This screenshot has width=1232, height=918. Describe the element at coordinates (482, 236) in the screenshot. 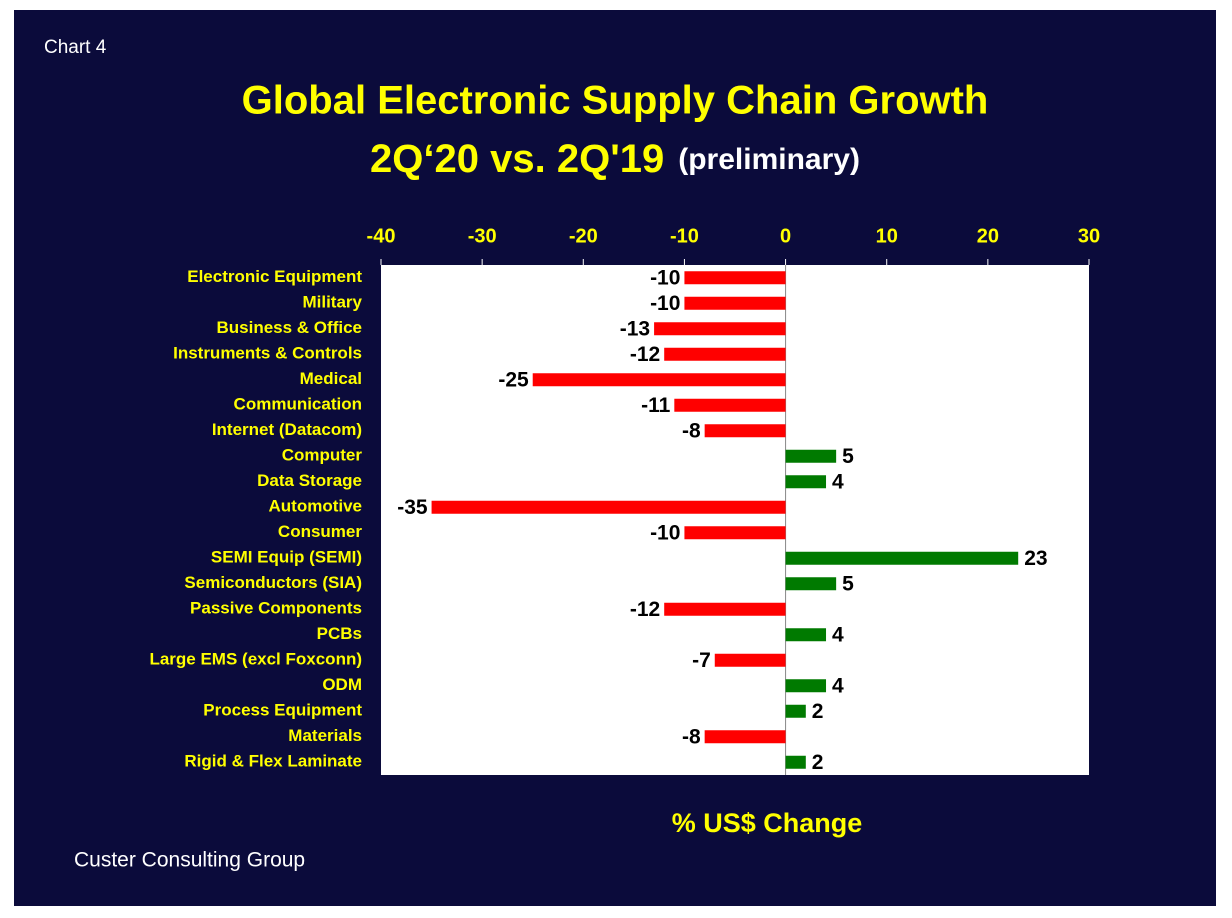

I see `x-tick-label: -30` at that location.